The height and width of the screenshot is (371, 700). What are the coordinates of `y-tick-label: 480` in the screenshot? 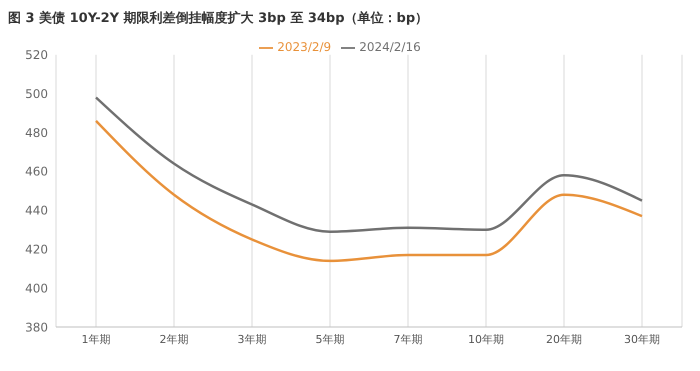 It's located at (36, 133).